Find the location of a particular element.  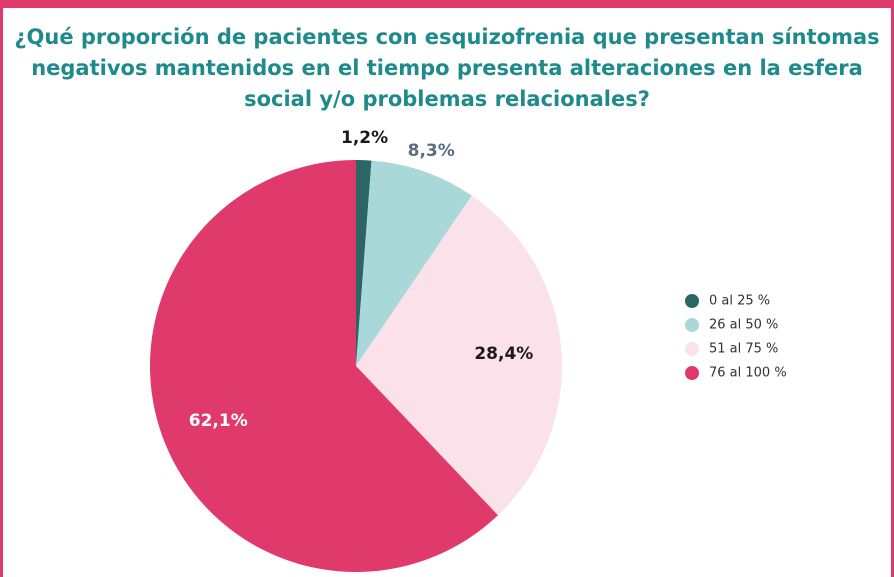

slice-label: 8,3% is located at coordinates (431, 151).